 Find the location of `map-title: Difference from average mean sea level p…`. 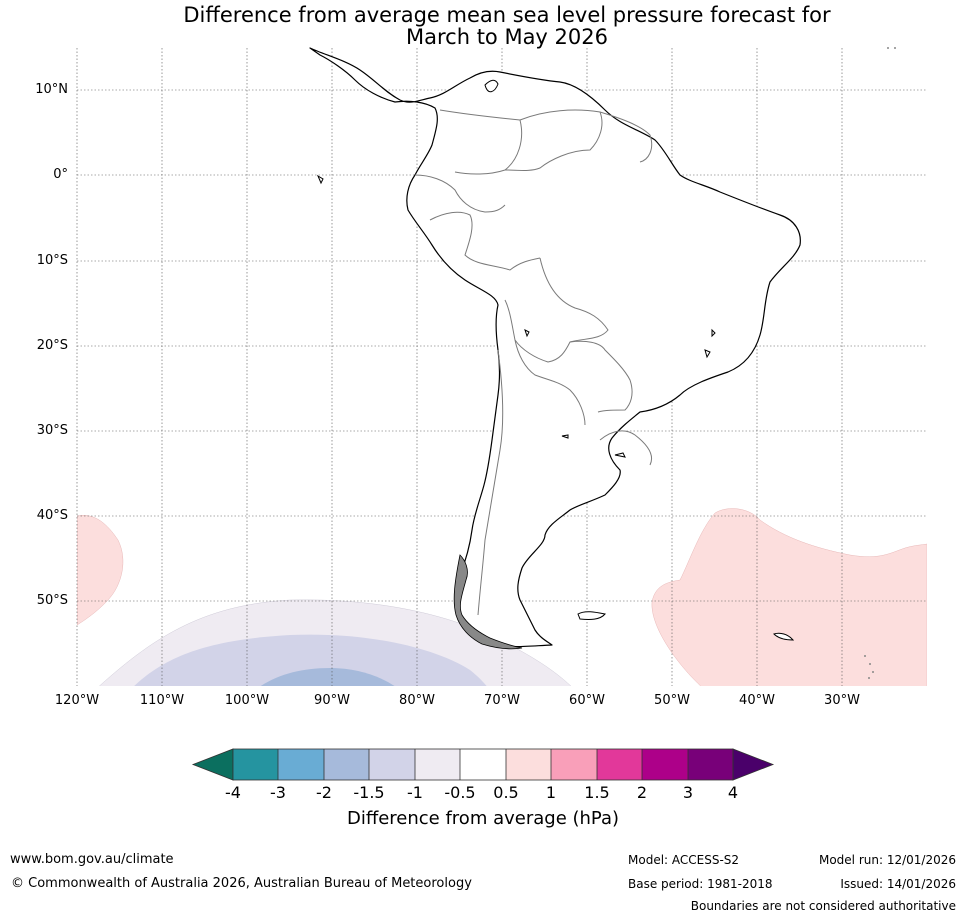

map-title: Difference from average mean sea level p… is located at coordinates (507, 26).